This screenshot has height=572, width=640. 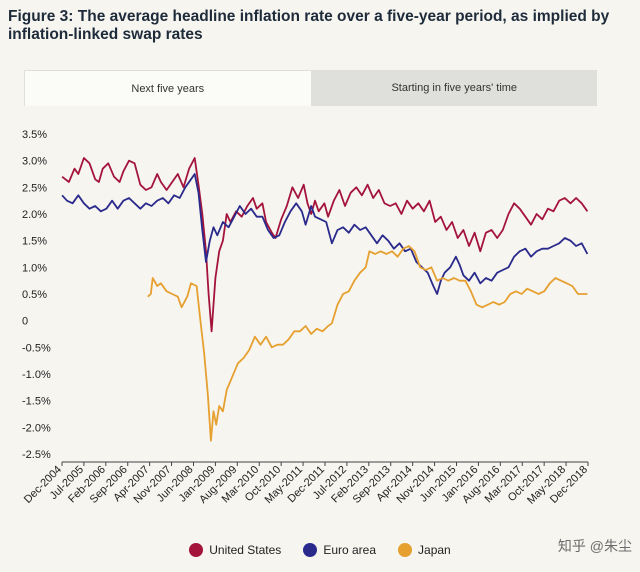 What do you see at coordinates (168, 88) in the screenshot?
I see `tab-next-five-years: Next five years` at bounding box center [168, 88].